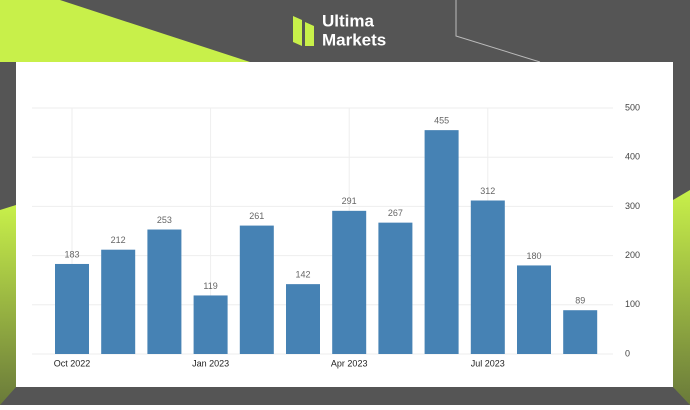 The image size is (690, 410). I want to click on data-label: 142, so click(302, 275).